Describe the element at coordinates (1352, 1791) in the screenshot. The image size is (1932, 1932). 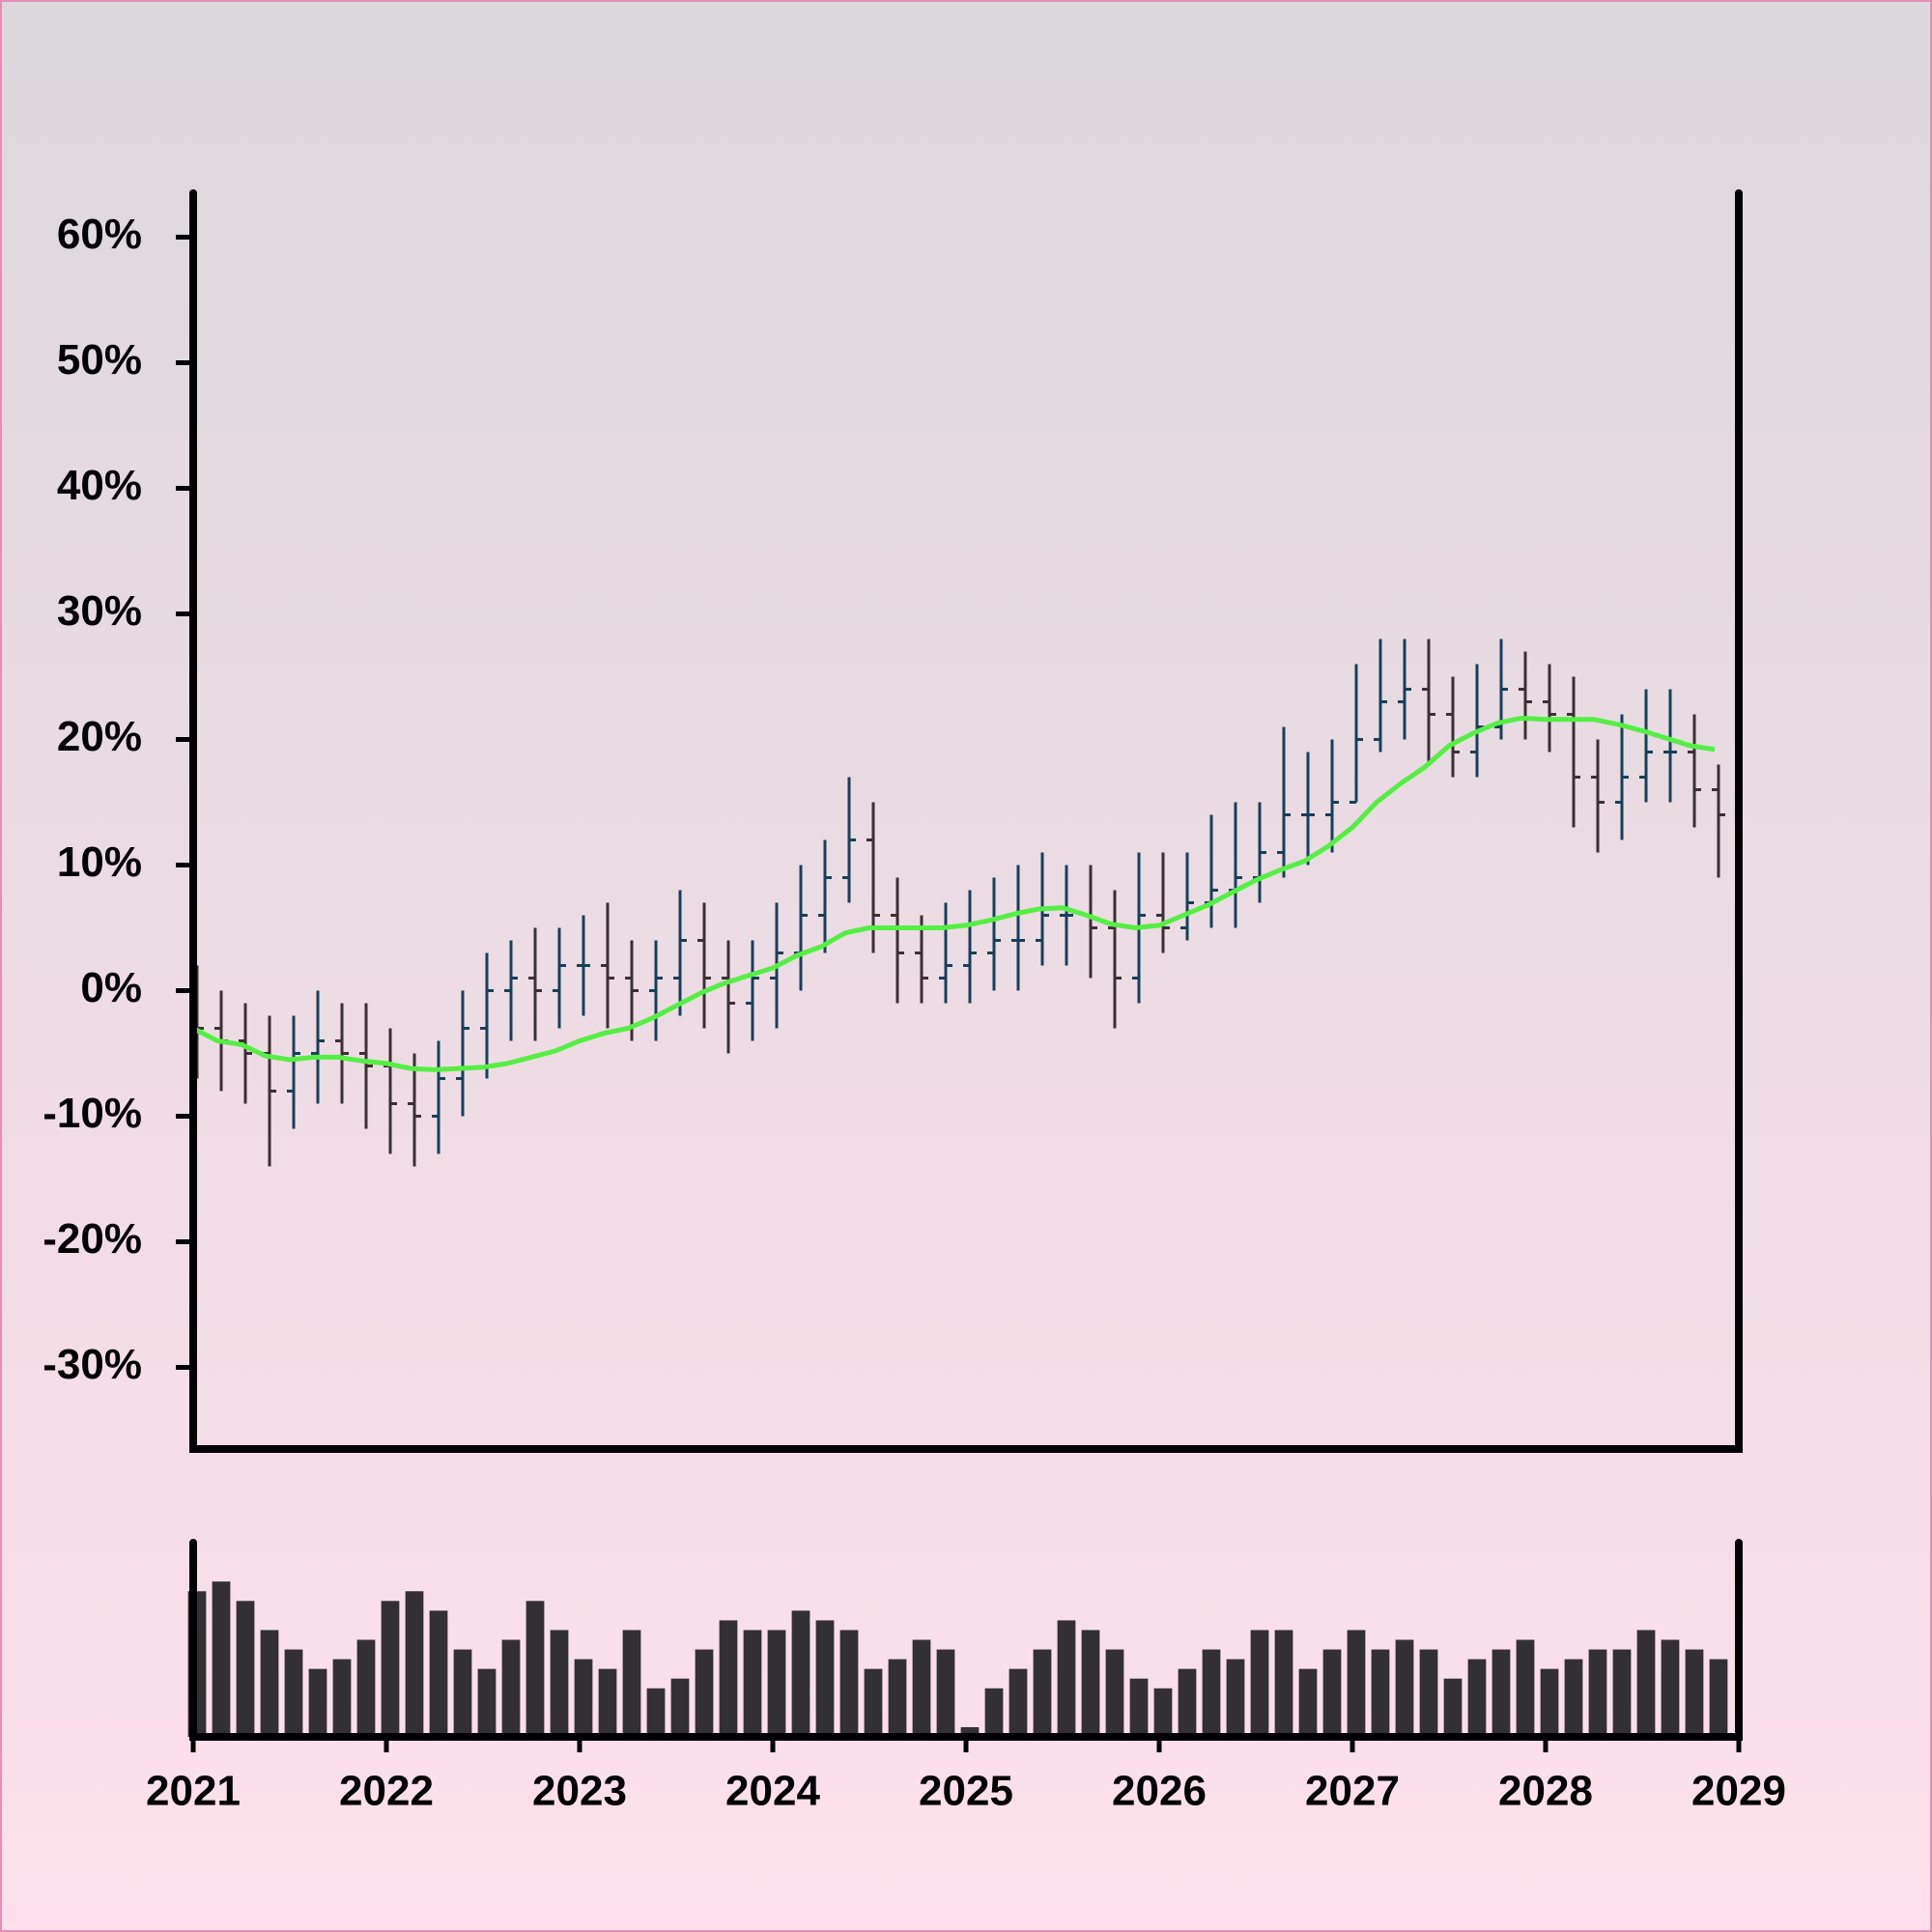
I see `x-tick-label: 2027` at that location.